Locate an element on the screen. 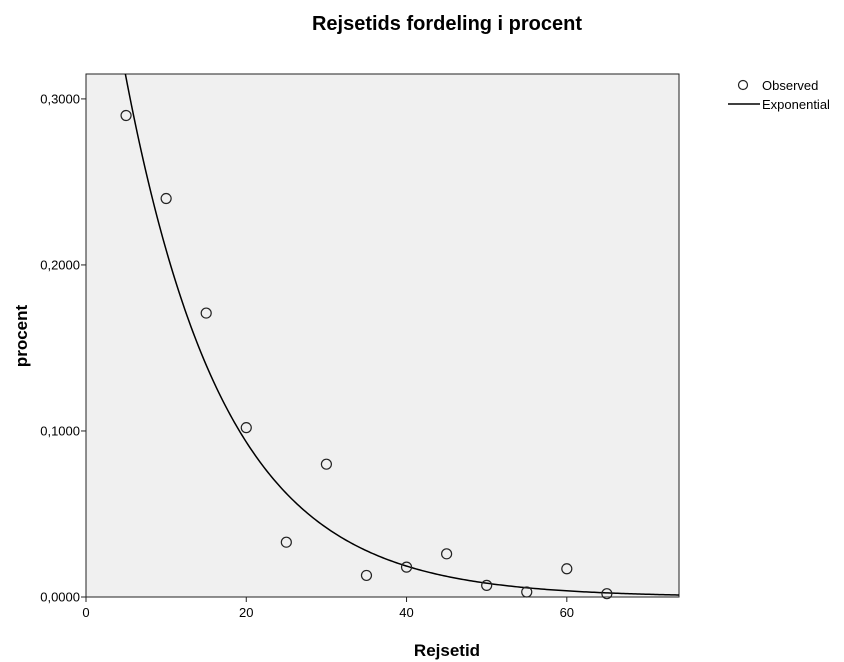 This screenshot has width=844, height=662. y-axis: 0,0000 0,1000 0,2000 0,3000 is located at coordinates (63, 348).